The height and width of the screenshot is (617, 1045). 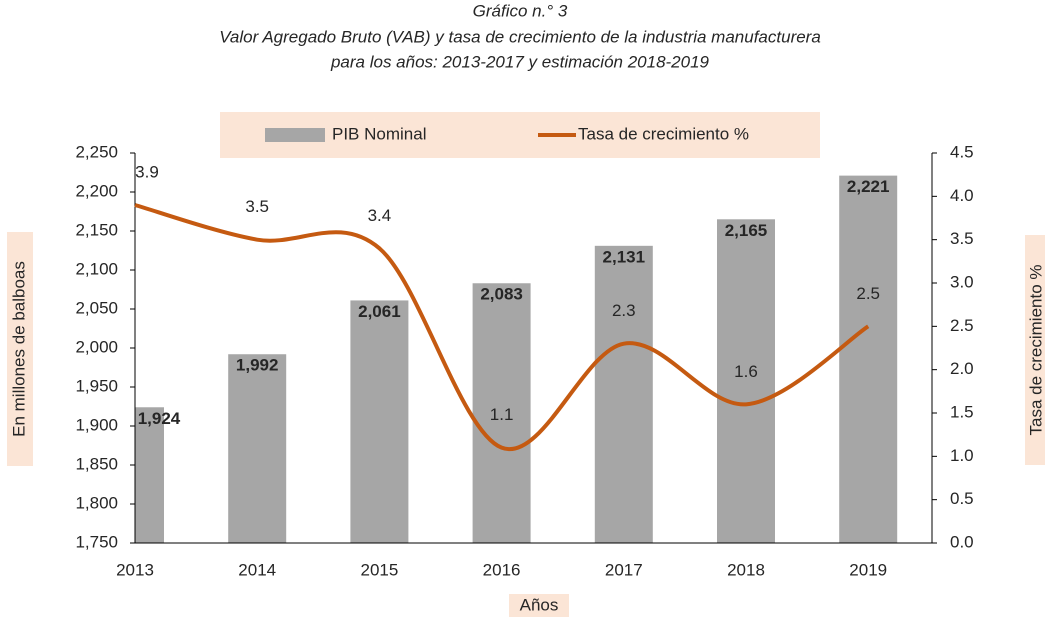 What do you see at coordinates (624, 256) in the screenshot?
I see `bar-value-label: 2,131` at bounding box center [624, 256].